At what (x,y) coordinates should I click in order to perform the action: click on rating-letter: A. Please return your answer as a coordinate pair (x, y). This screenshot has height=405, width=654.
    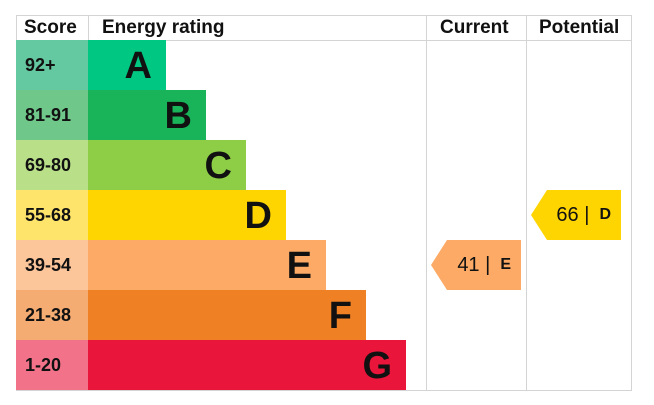
    Looking at the image, I should click on (138, 66).